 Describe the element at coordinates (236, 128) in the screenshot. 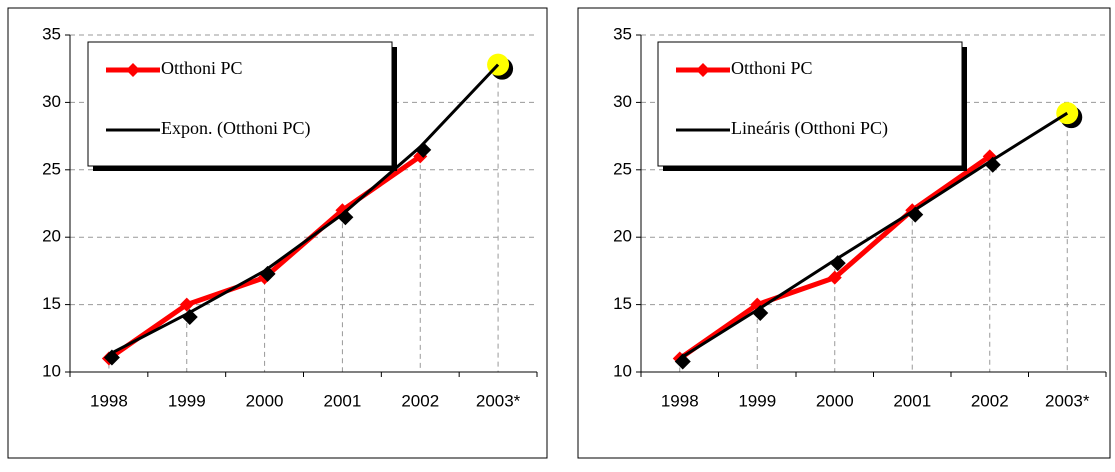

I see `legend-label: Expon. (Otthoni PC)` at that location.